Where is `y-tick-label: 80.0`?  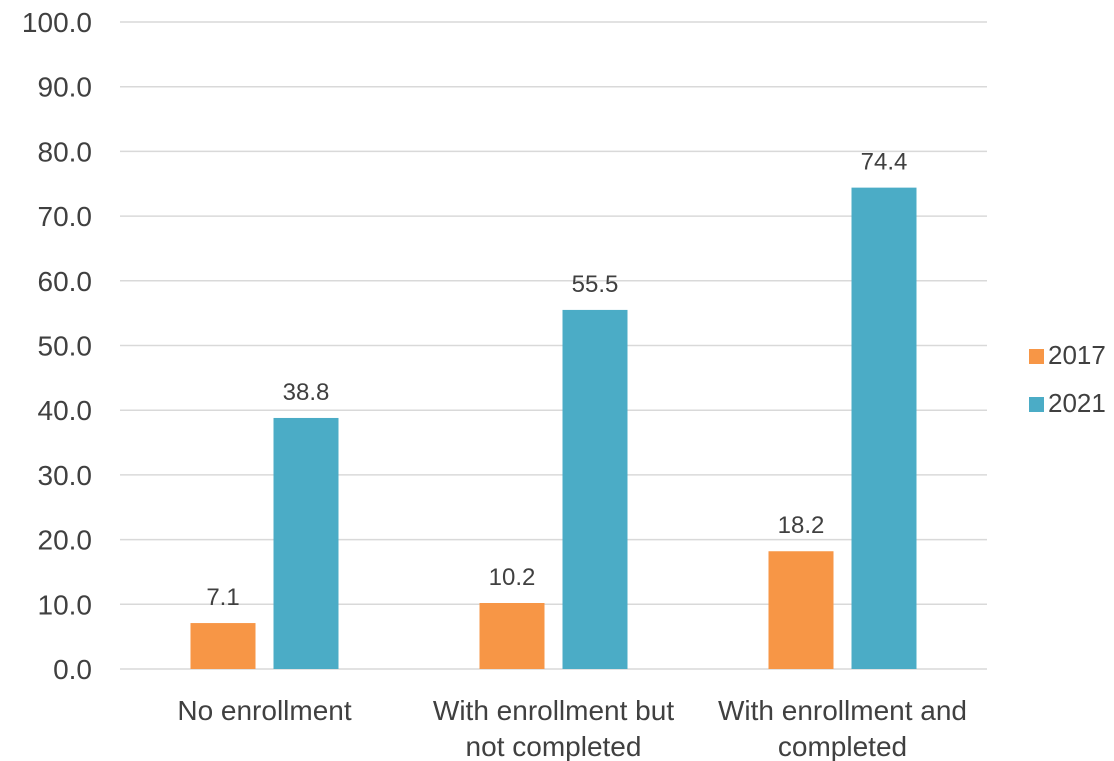
y-tick-label: 80.0 is located at coordinates (65, 151).